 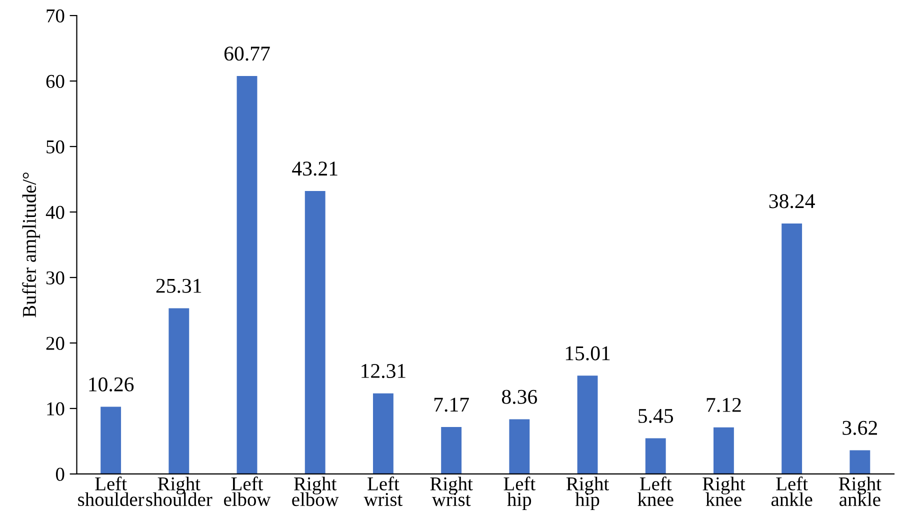 What do you see at coordinates (315, 491) in the screenshot?
I see `x-tick-label: Right elbow` at bounding box center [315, 491].